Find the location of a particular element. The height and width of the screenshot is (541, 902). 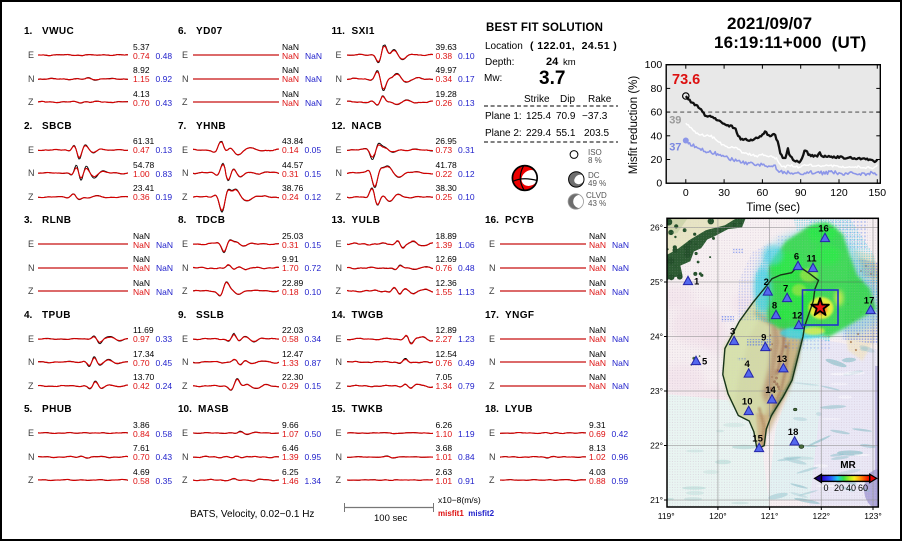

svg-text: 121° is located at coordinates (770, 516).